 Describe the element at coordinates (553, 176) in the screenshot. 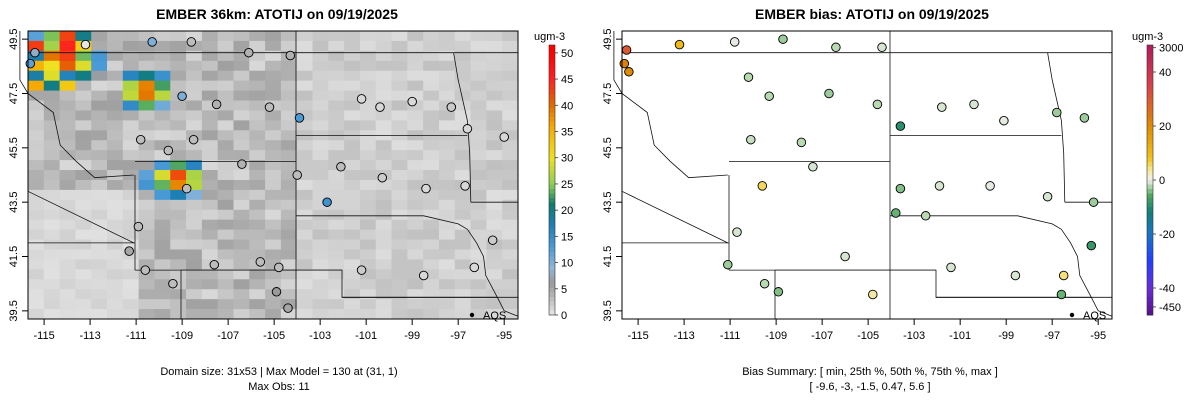

I see `left-colorbar: ugm-3 0 5 10 15 20 25 30 35 40 45 50` at that location.